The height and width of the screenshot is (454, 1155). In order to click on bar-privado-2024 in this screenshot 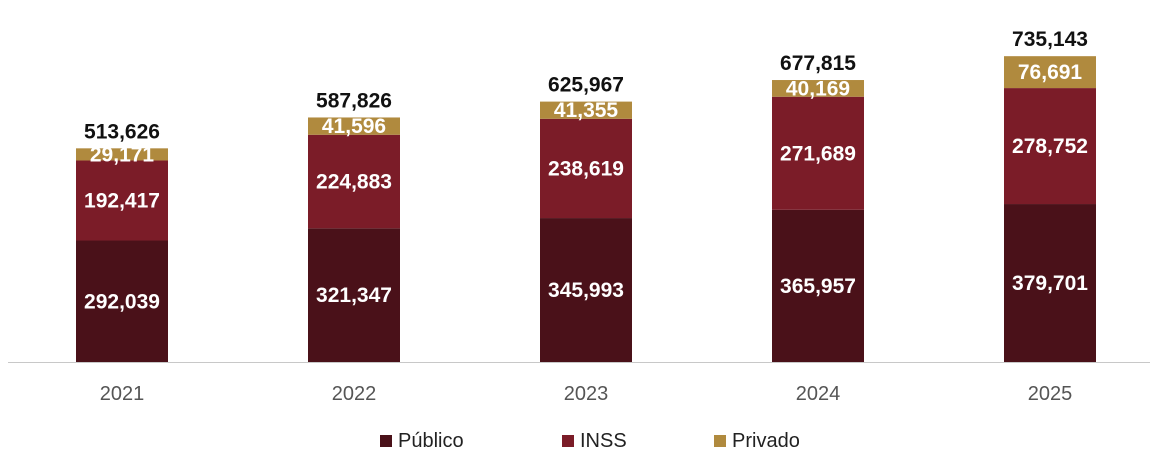, I will do `click(818, 88)`.